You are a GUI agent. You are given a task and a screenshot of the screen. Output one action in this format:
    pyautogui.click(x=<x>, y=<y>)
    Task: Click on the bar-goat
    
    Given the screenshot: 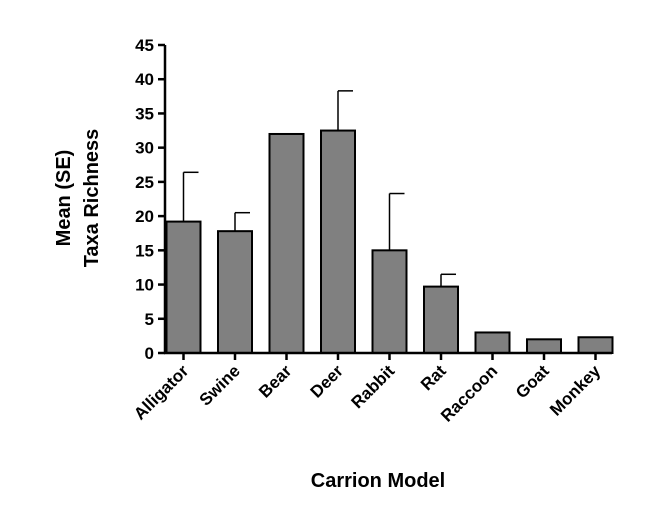 What is the action you would take?
    pyautogui.click(x=544, y=346)
    